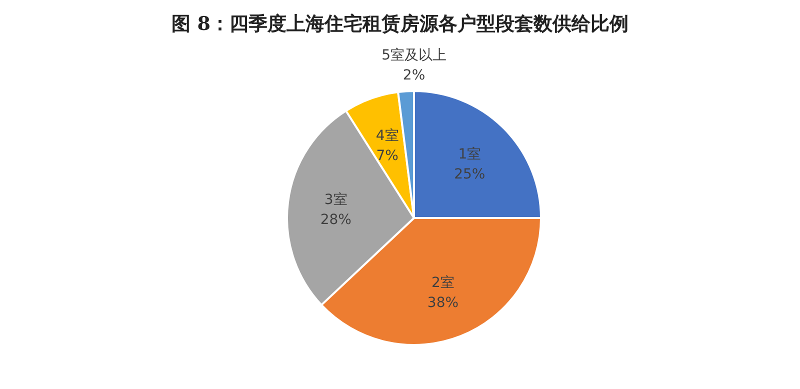  I want to click on slice-label: 3室, so click(336, 200).